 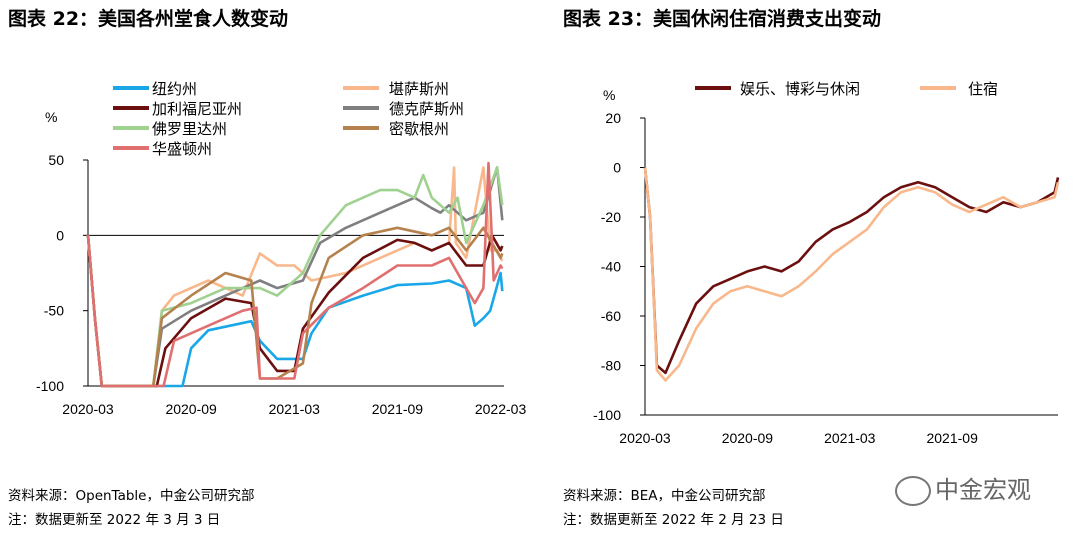 I want to click on y-tick-label: -40, so click(x=611, y=267).